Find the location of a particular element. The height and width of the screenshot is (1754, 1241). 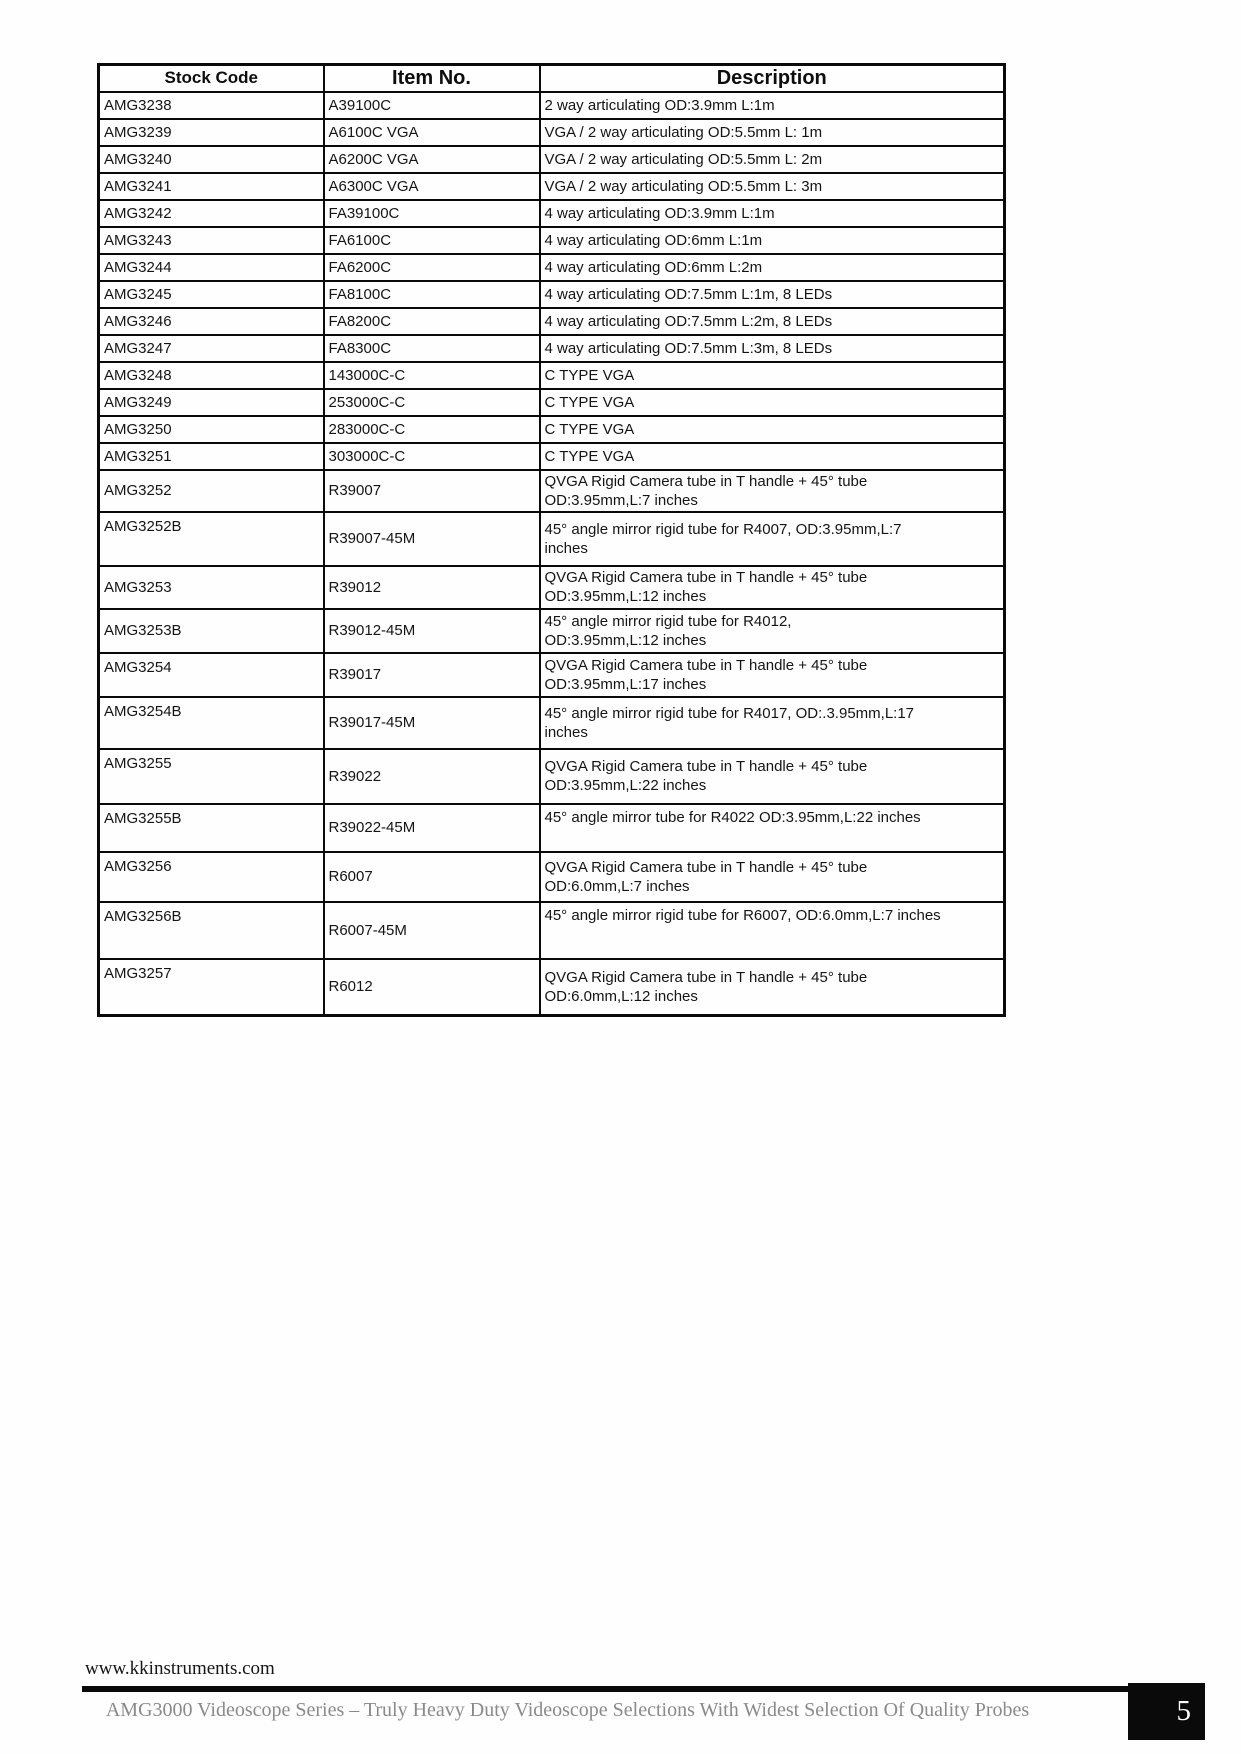

item-no-cell: A6100C VGA is located at coordinates (431, 132).